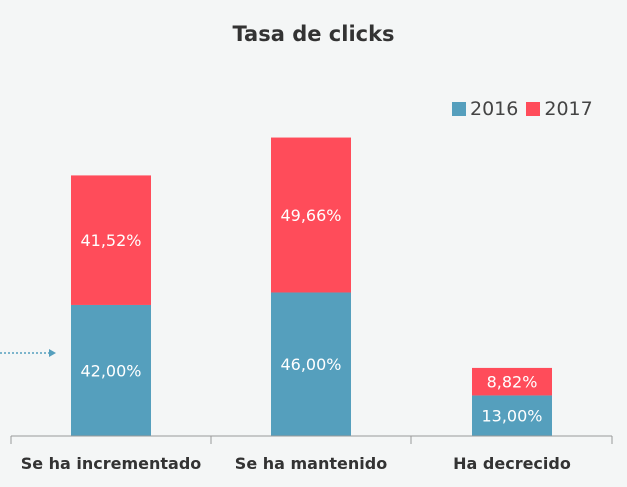  Describe the element at coordinates (512, 463) in the screenshot. I see `category-label-2: Ha decrecido` at that location.